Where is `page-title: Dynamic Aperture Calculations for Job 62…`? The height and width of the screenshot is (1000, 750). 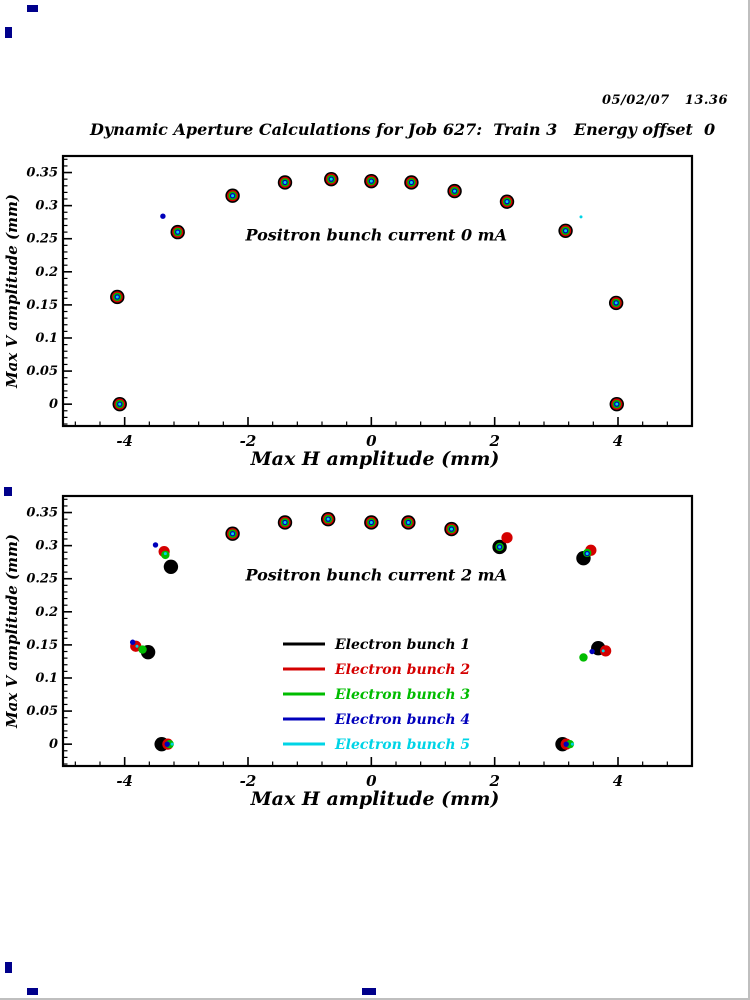
page-title: Dynamic Aperture Calculations for Job 62… is located at coordinates (403, 129).